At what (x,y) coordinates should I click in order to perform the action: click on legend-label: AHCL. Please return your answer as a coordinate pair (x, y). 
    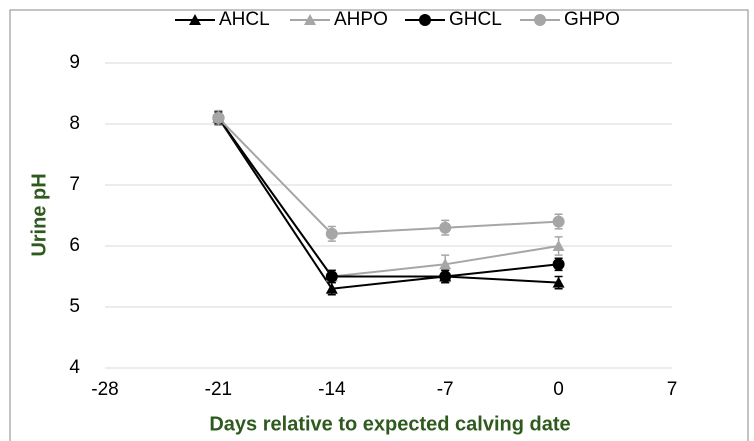
    Looking at the image, I should click on (244, 19).